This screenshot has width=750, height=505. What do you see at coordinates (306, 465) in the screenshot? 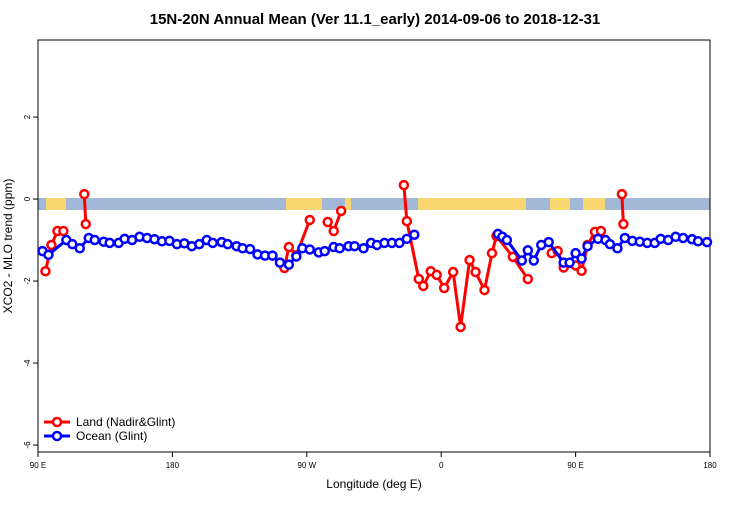
I see `x-tick-label: 90 W` at bounding box center [306, 465].